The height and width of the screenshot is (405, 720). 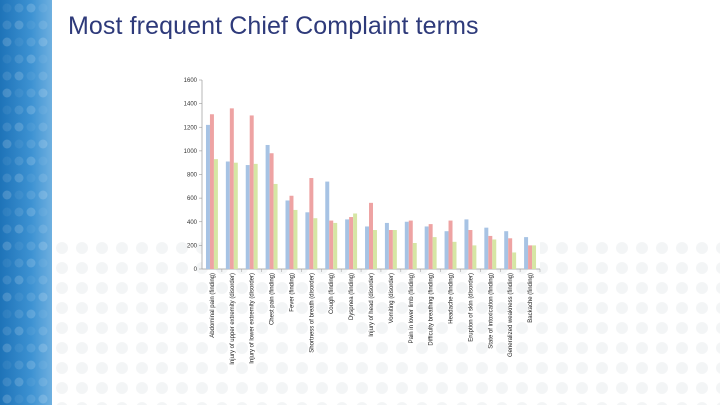 What do you see at coordinates (192, 176) in the screenshot?
I see `y-tick-label: 800` at bounding box center [192, 176].